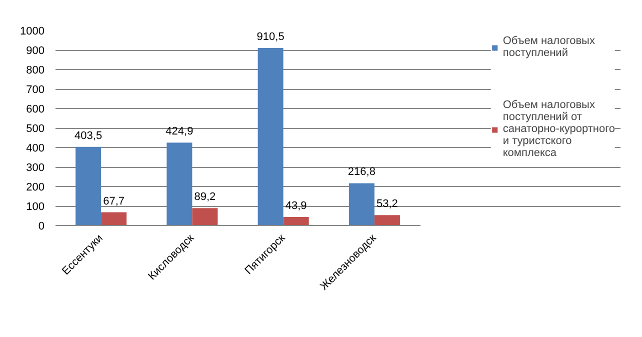 The width and height of the screenshot is (642, 337). Describe the element at coordinates (548, 47) in the screenshot. I see `legend-label: Объем налоговых поступлений` at that location.